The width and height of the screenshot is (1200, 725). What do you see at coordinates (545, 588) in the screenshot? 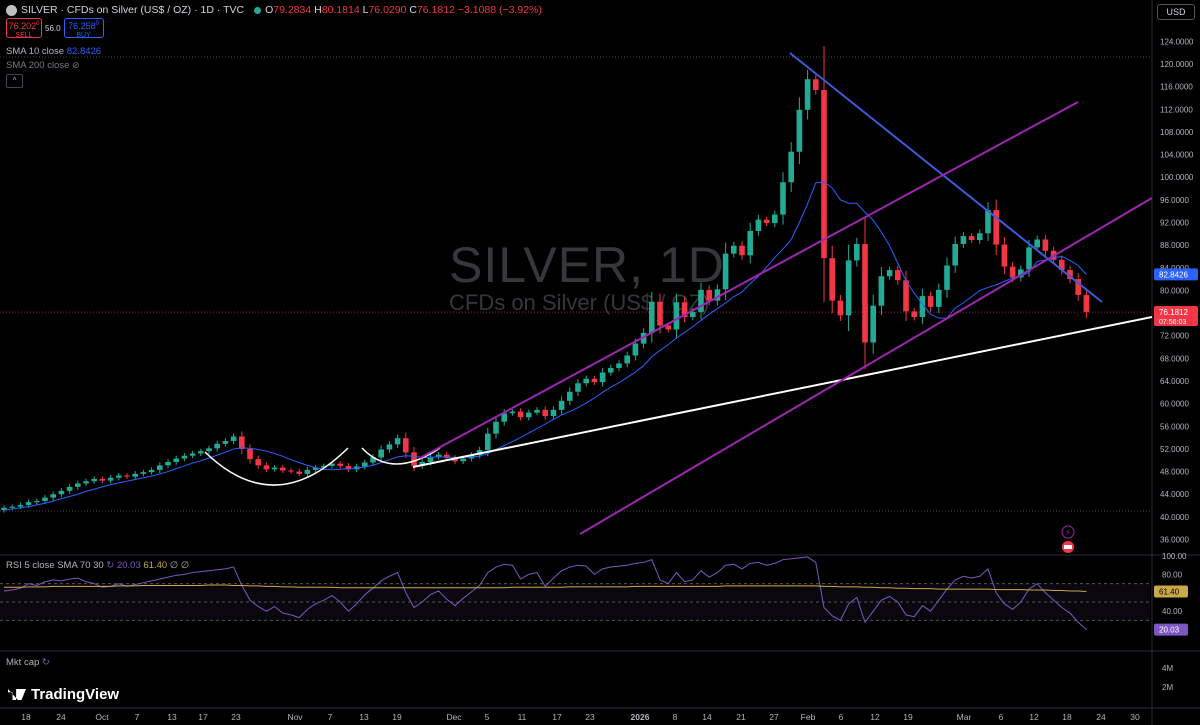
I see `rsi-sma-line` at bounding box center [545, 588].